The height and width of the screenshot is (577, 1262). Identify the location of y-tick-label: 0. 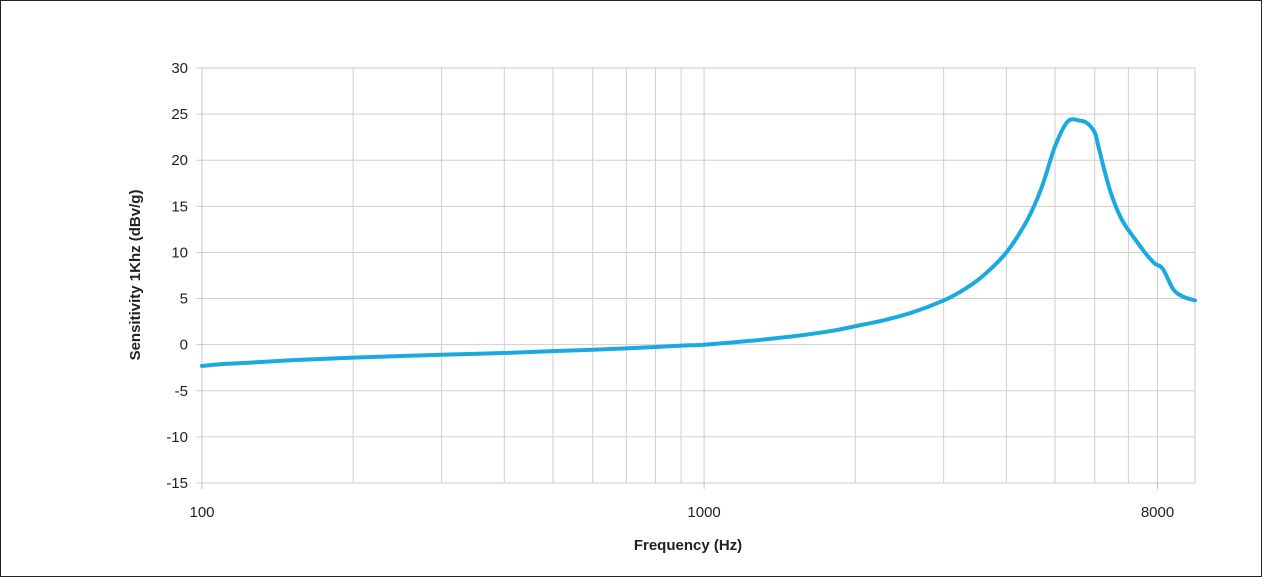
(184, 345).